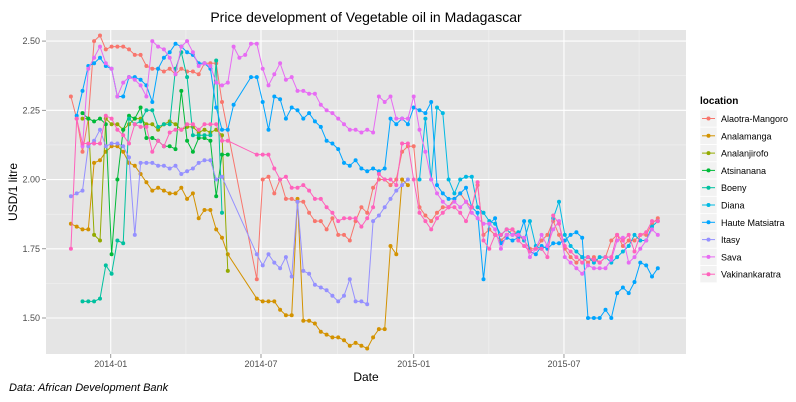 Image resolution: width=796 pixels, height=402 pixels. Describe the element at coordinates (708, 274) in the screenshot. I see `legend-key-point` at that location.